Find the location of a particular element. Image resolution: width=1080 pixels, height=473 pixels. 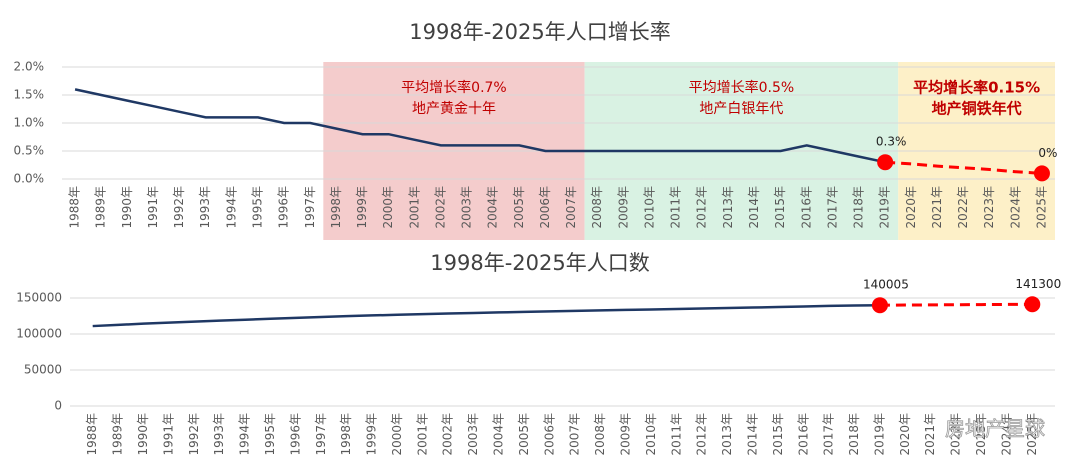

region-label: 平均增长率0.7% is located at coordinates (454, 87).